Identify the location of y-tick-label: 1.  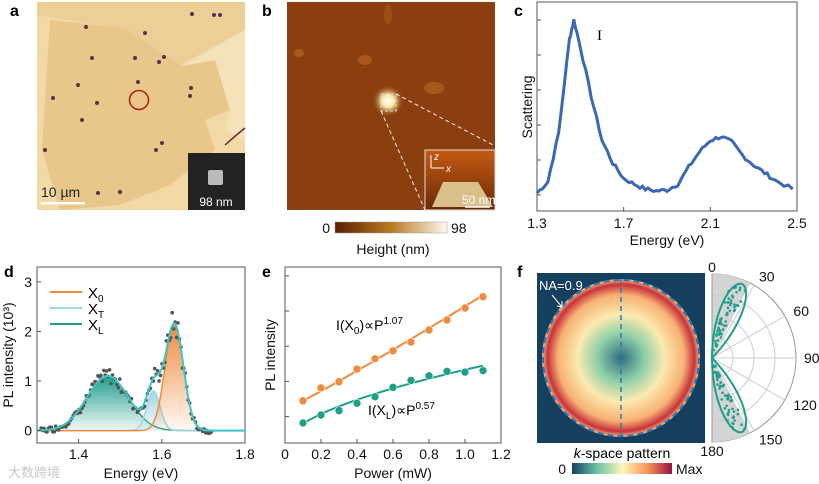
(28, 381).